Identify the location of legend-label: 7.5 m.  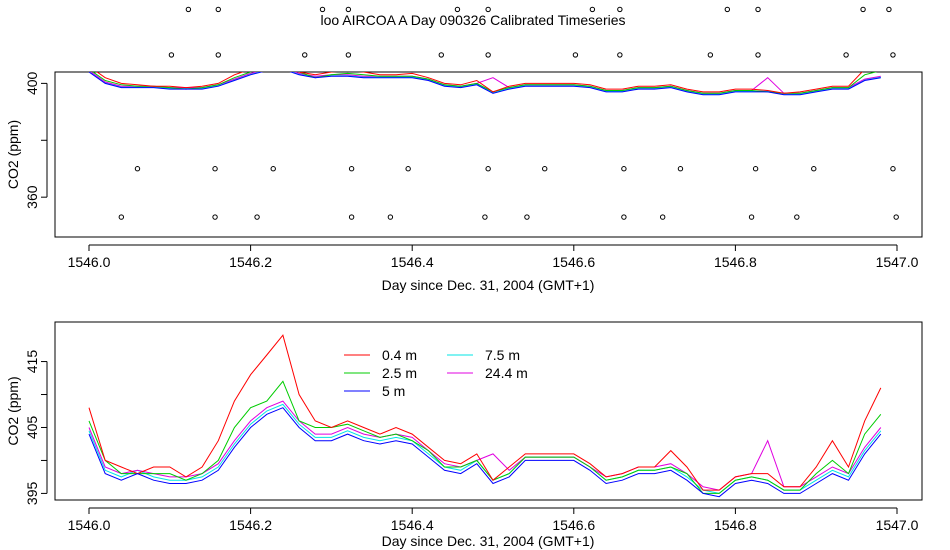
(502, 355).